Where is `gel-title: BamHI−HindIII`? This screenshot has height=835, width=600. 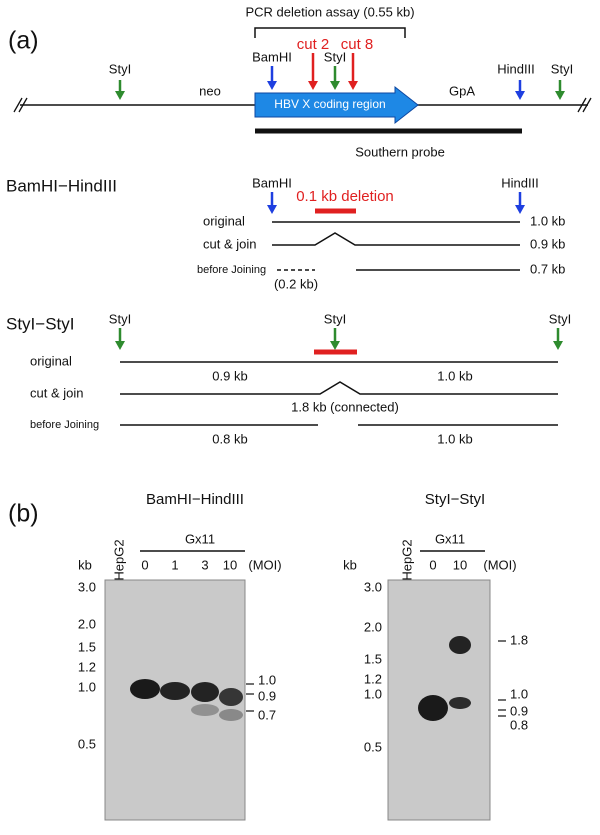
gel-title: BamHI−HindIII is located at coordinates (195, 499).